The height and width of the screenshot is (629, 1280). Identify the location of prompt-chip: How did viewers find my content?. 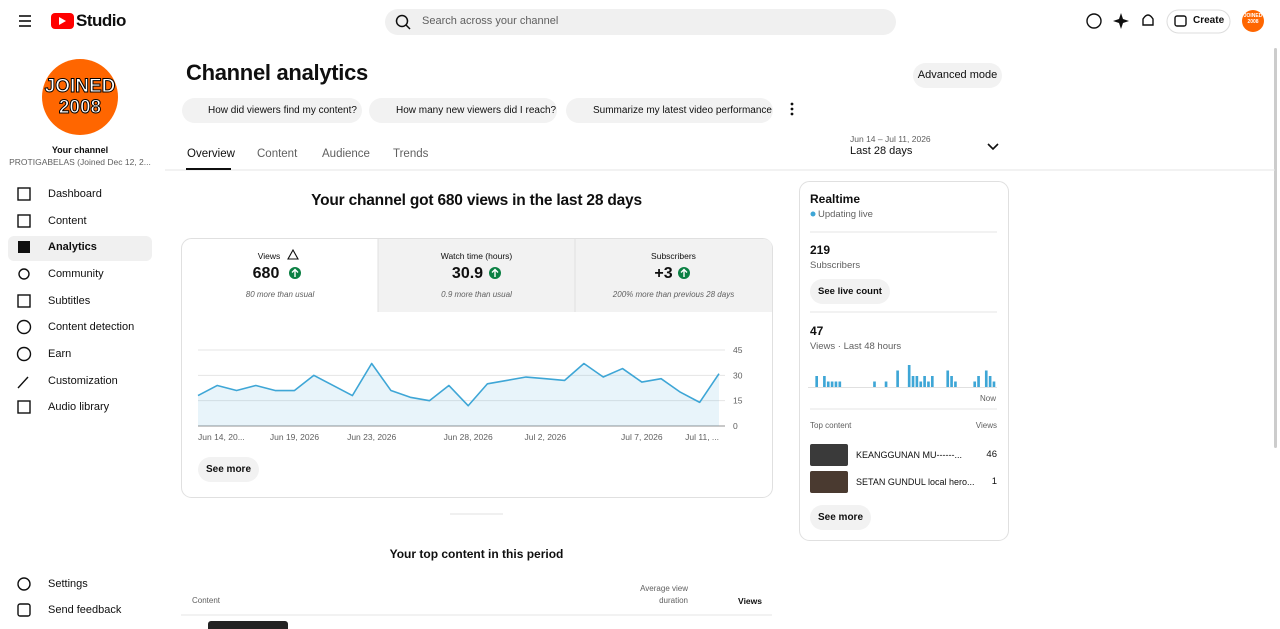
(272, 110).